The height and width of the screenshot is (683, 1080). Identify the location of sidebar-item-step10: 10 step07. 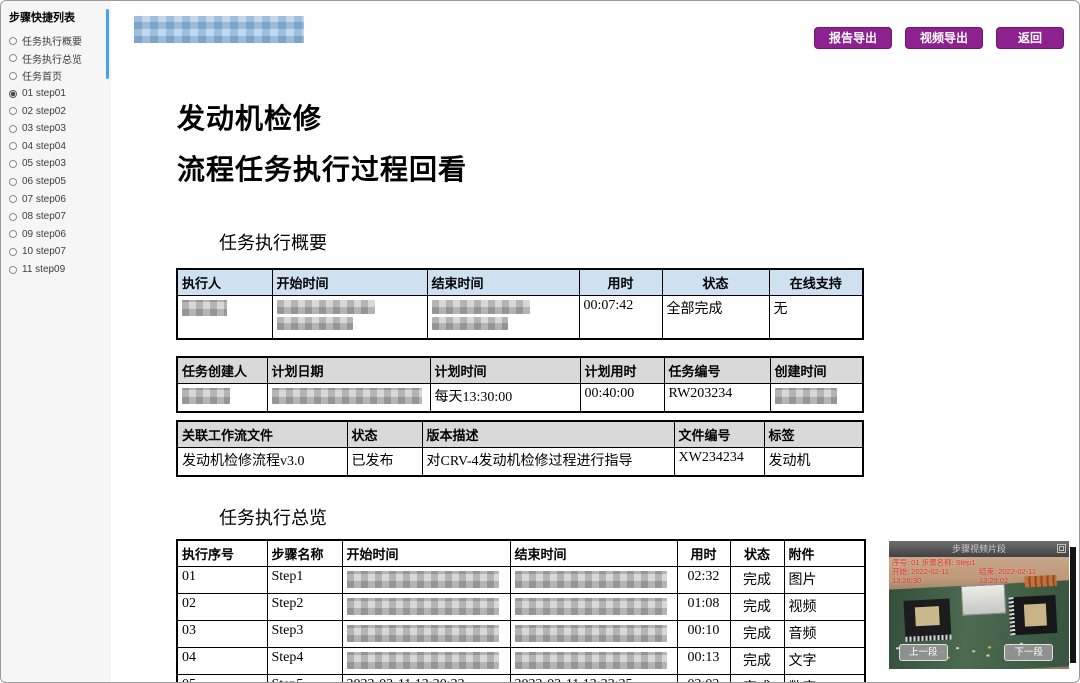
(60, 252).